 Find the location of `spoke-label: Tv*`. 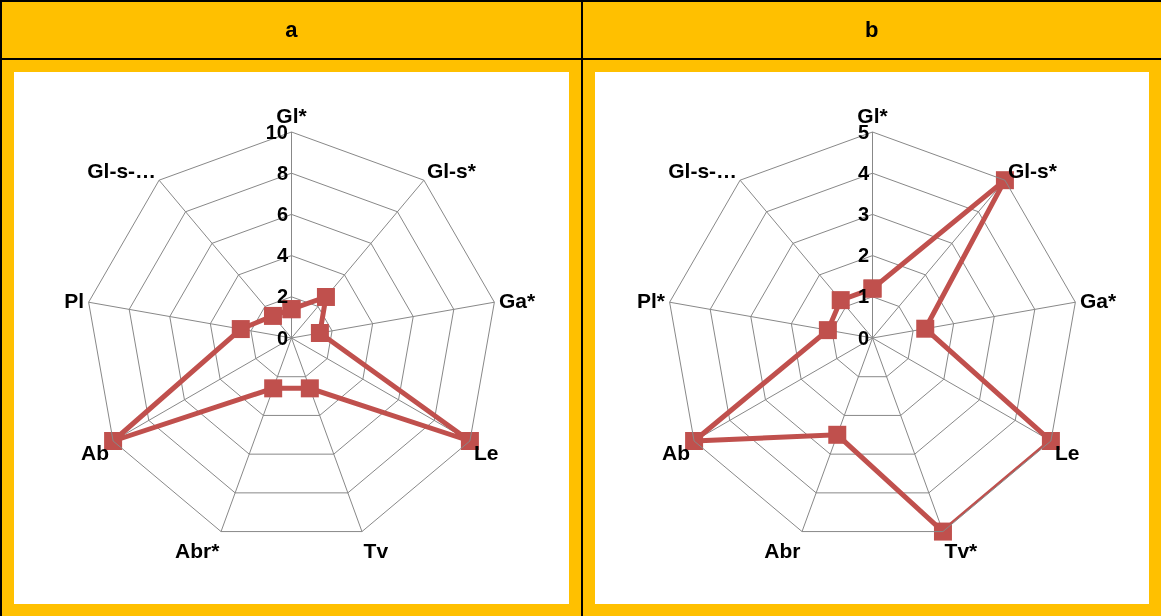

spoke-label: Tv* is located at coordinates (961, 551).